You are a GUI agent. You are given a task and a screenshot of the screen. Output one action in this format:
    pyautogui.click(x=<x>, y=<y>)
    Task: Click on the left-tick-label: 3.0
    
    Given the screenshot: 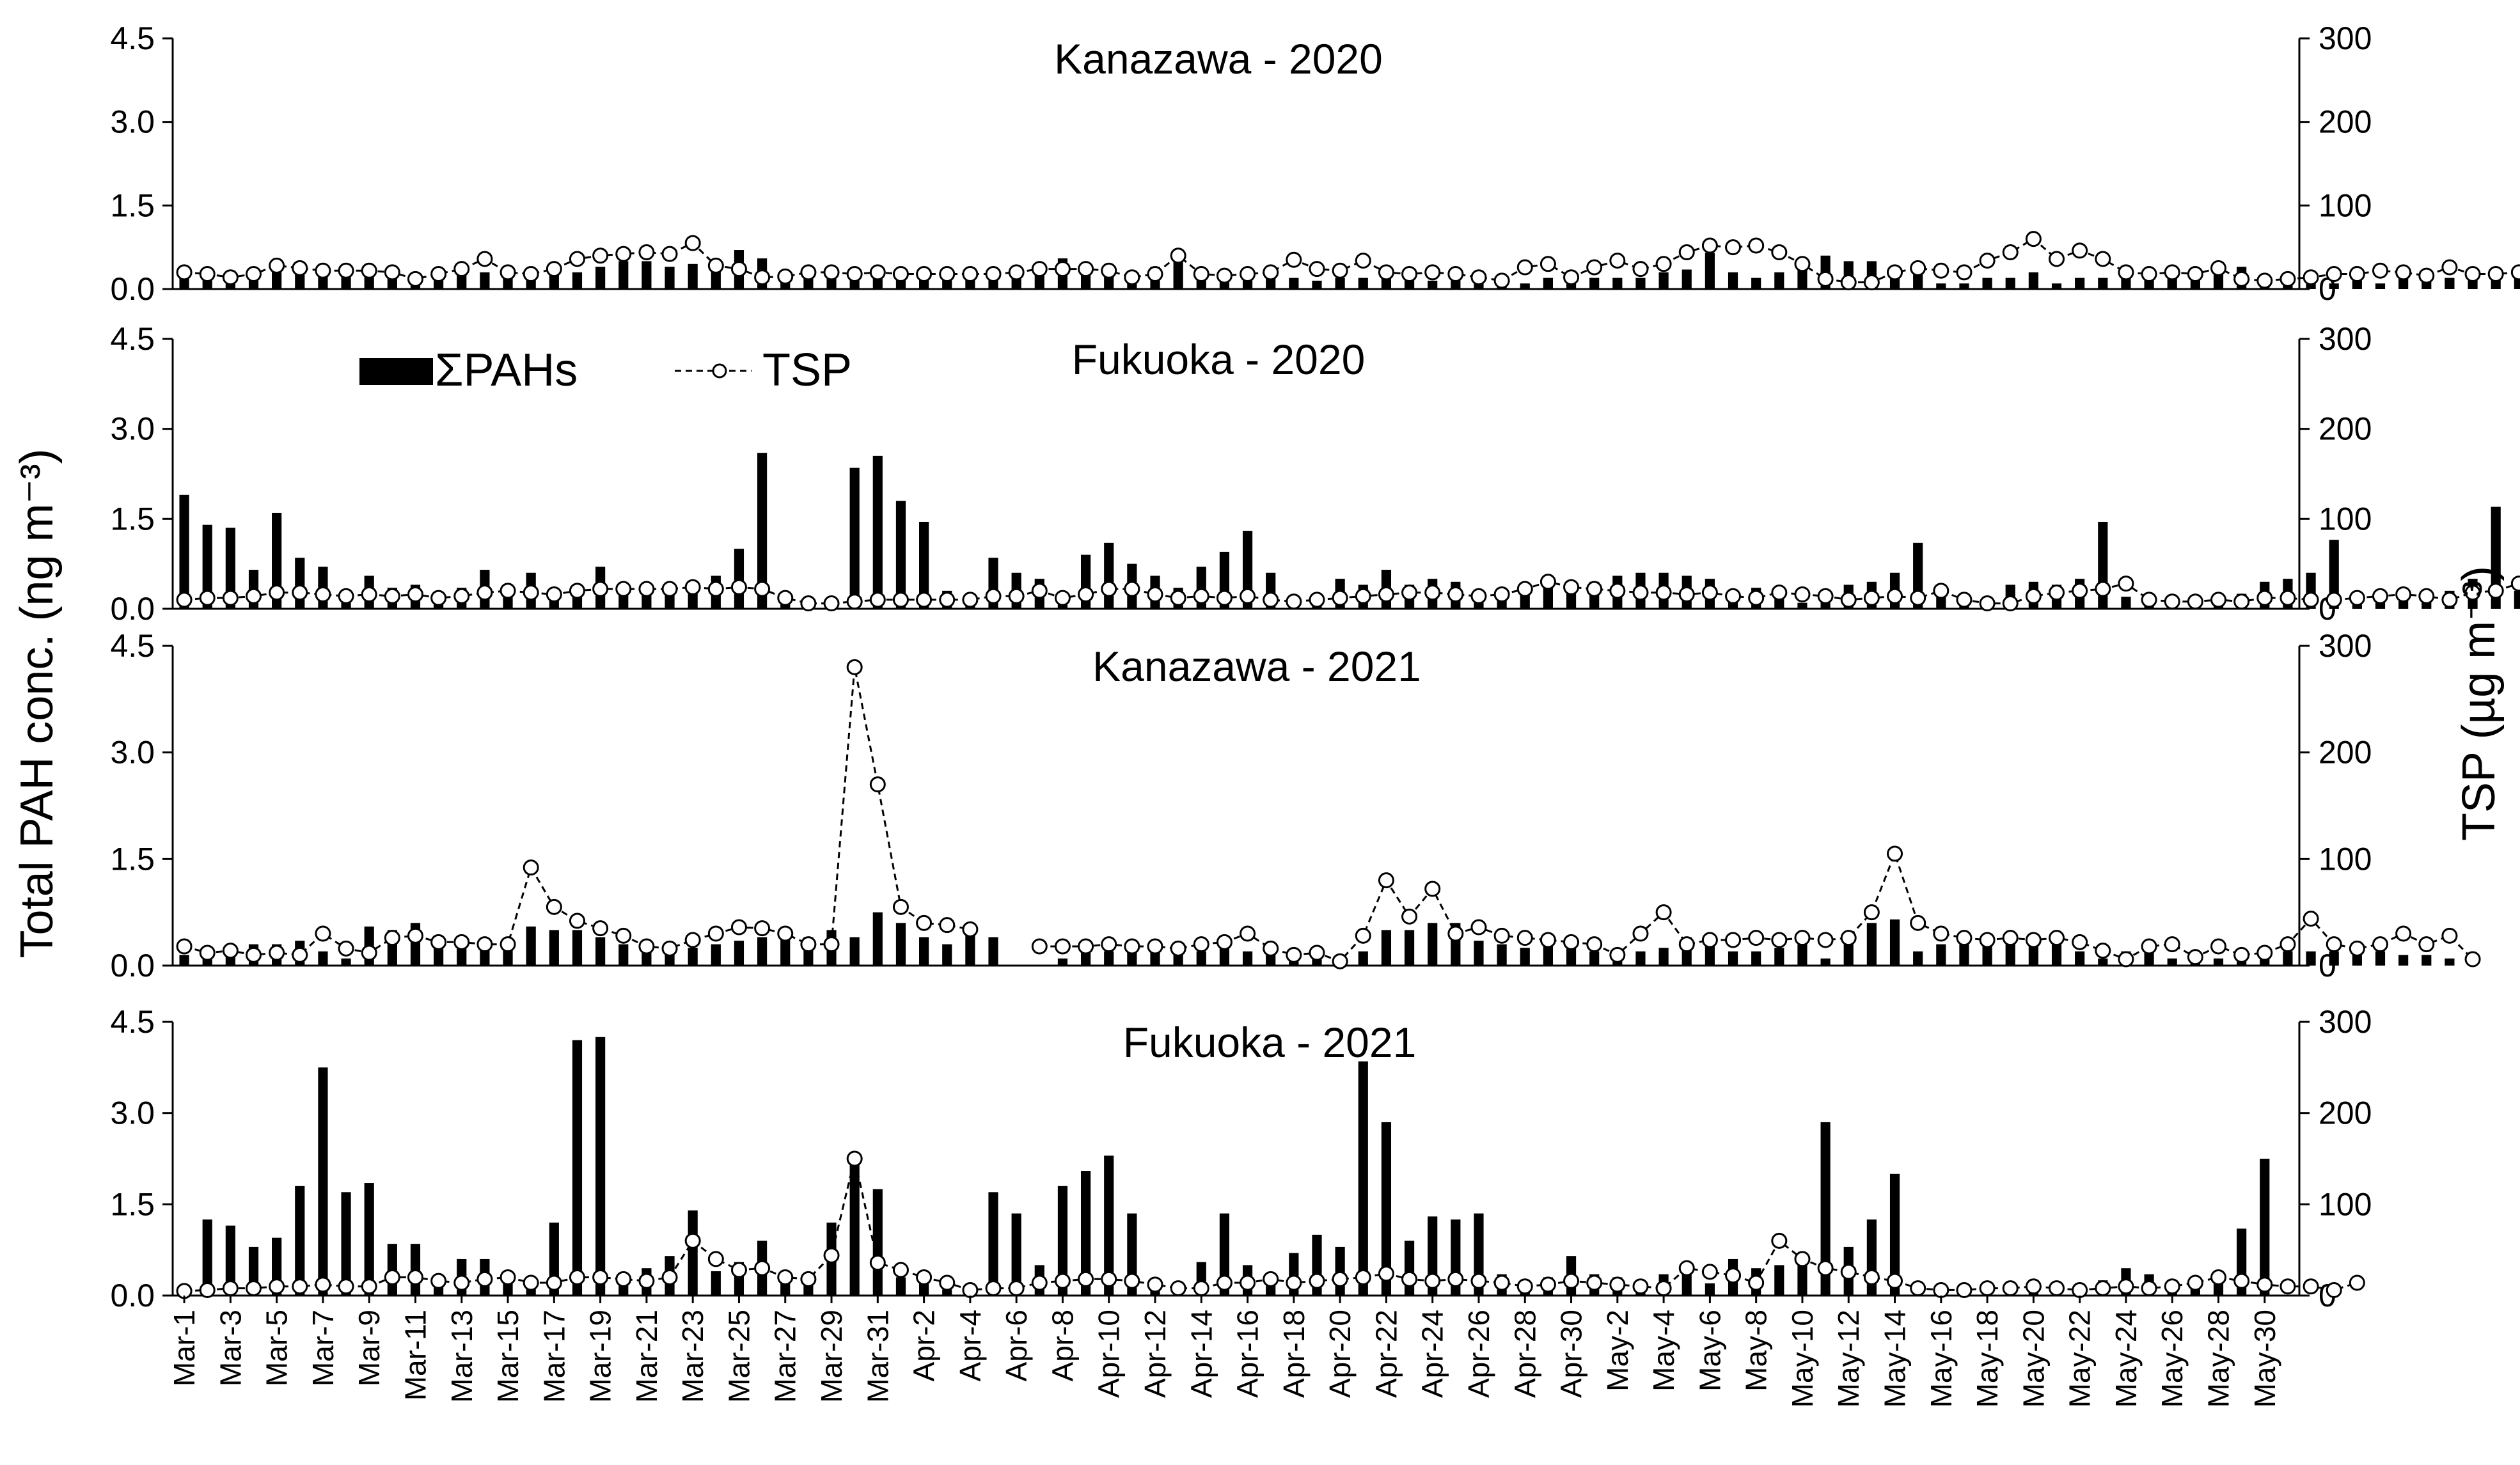 What is the action you would take?
    pyautogui.click(x=132, y=122)
    